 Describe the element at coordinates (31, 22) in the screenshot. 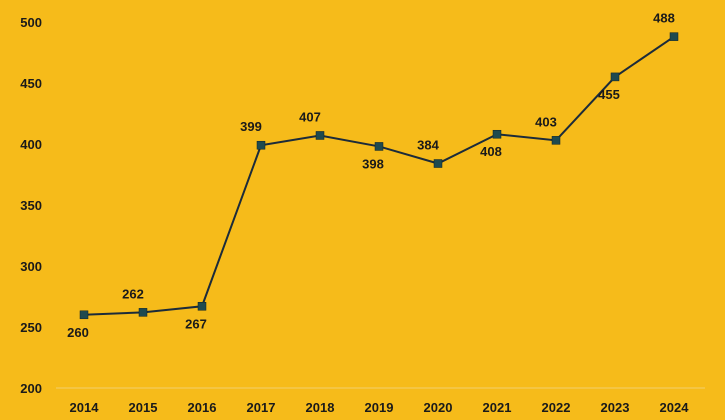

I see `y-tick-label: 500` at that location.